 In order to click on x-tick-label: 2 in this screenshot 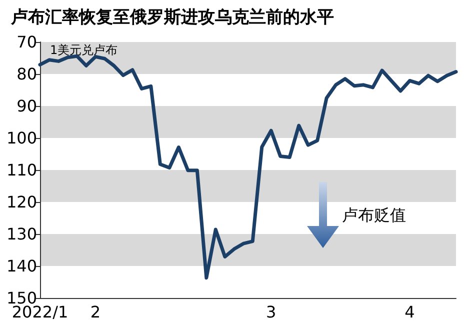, I will do `click(95, 312)`.